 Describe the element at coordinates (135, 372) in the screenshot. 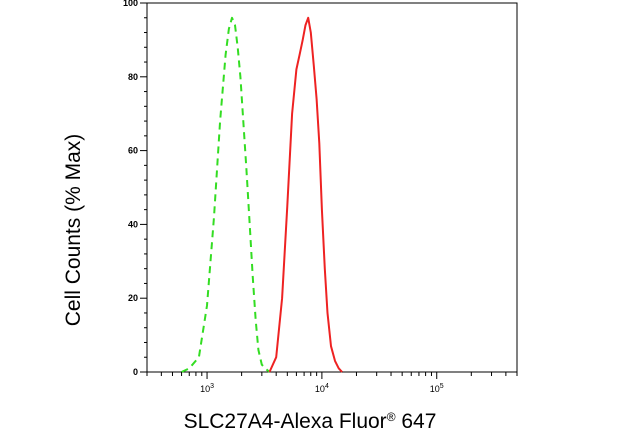

I see `y-tick-label: 0` at that location.